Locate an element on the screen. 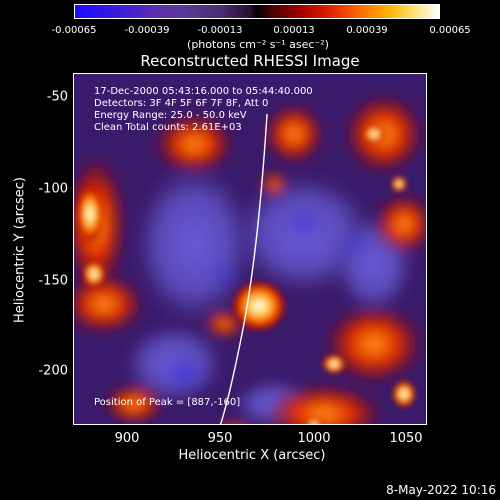 The height and width of the screenshot is (500, 500). x-tick-label: 1050 is located at coordinates (406, 438).